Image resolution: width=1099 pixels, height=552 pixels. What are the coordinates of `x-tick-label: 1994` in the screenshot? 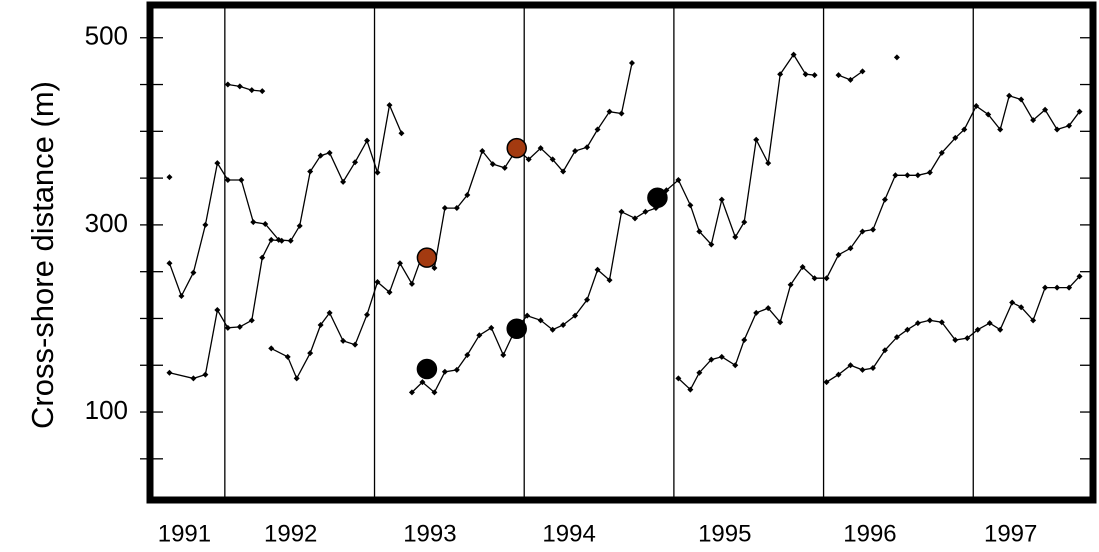 It's located at (568, 533).